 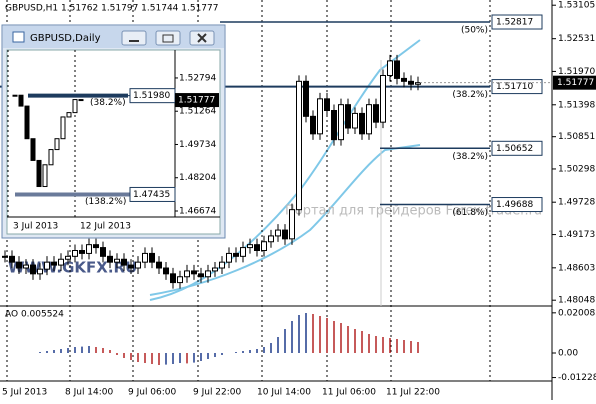 I want to click on time-label: 10 Jul 14:00, so click(x=284, y=393).